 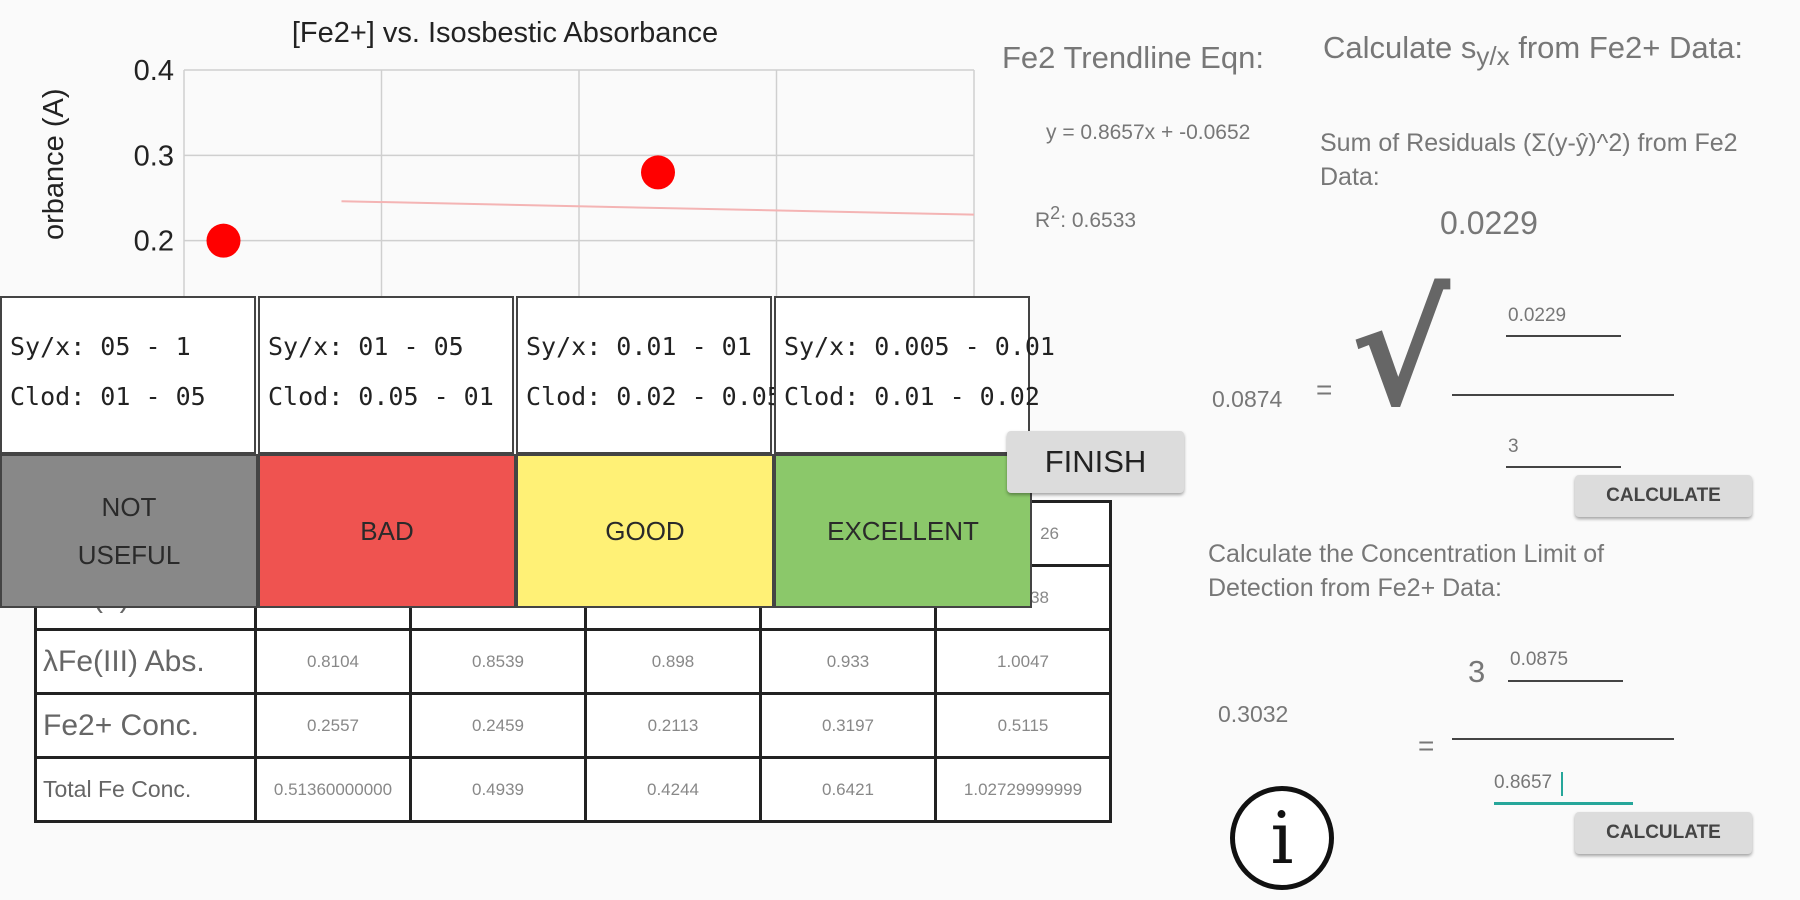 I want to click on category-bad: BAD, so click(x=387, y=531).